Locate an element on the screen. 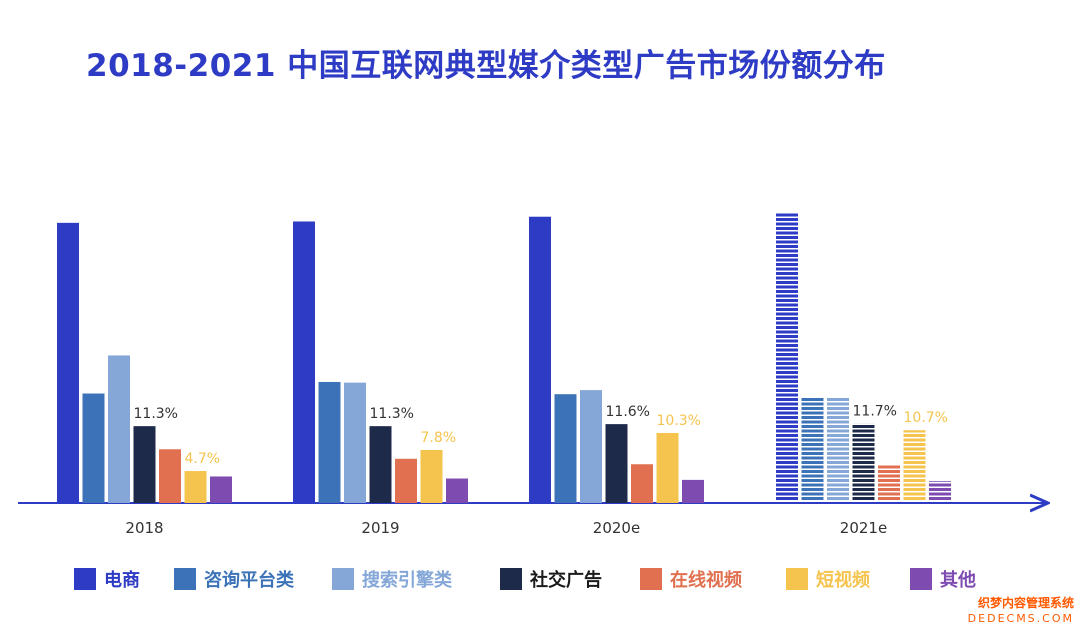 The height and width of the screenshot is (633, 1080). x-tick-2019: 2019 is located at coordinates (380, 528).